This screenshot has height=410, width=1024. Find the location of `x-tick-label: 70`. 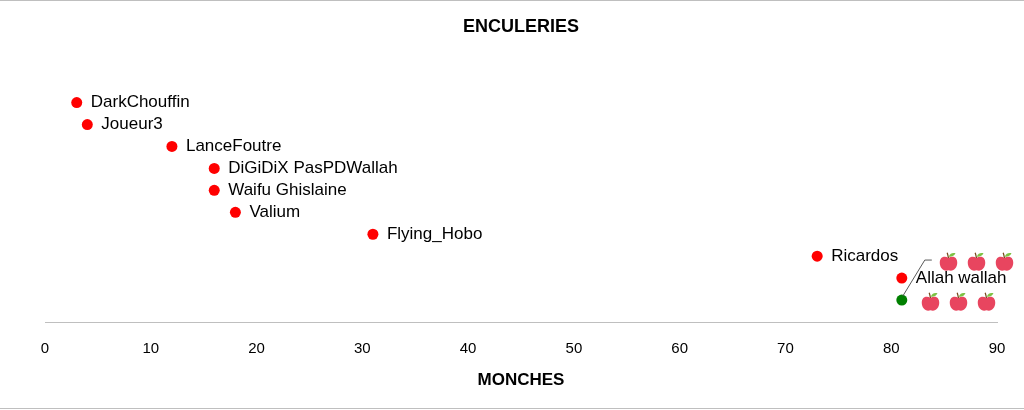

x-tick-label: 70 is located at coordinates (785, 348).